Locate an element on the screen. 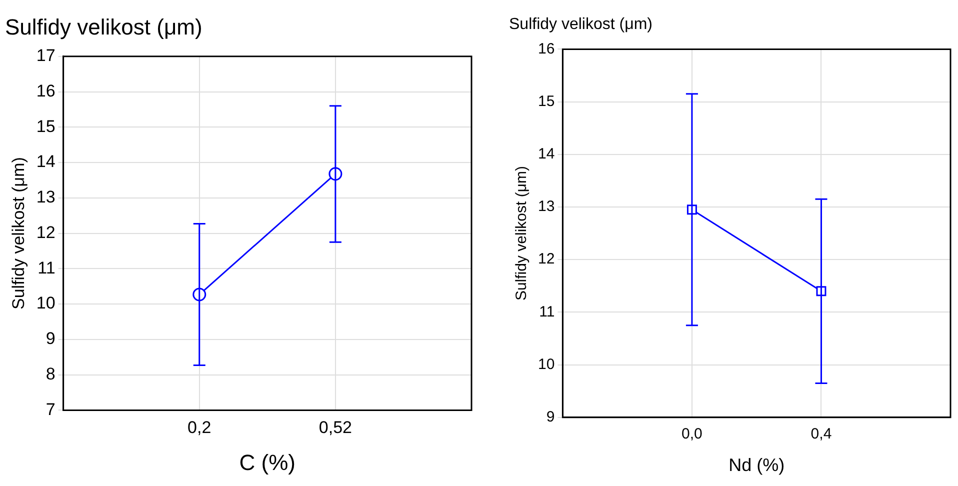  x-tick-label: 0,2 is located at coordinates (200, 428).